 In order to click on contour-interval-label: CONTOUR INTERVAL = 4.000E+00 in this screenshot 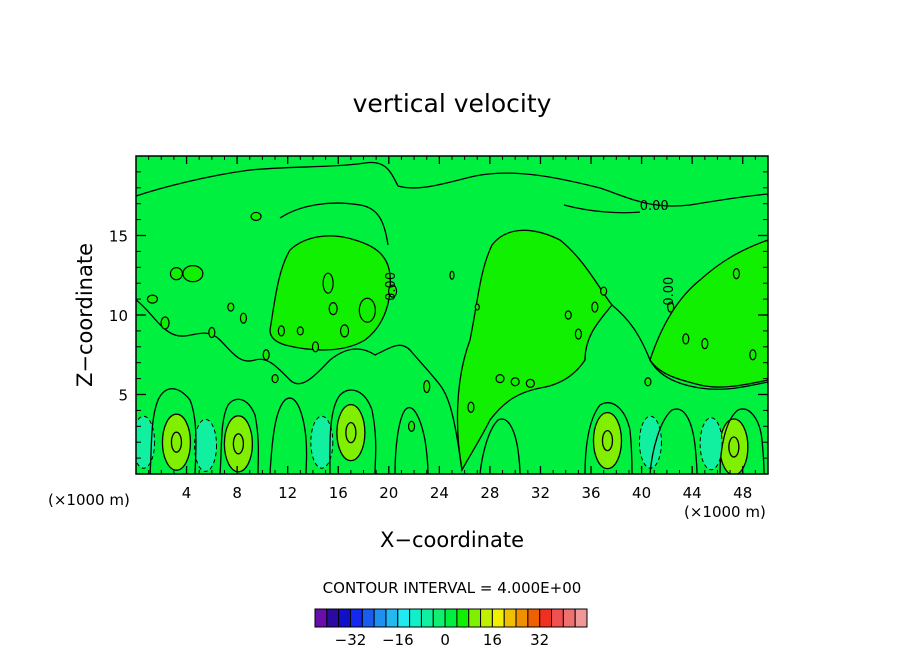, I will do `click(452, 588)`.